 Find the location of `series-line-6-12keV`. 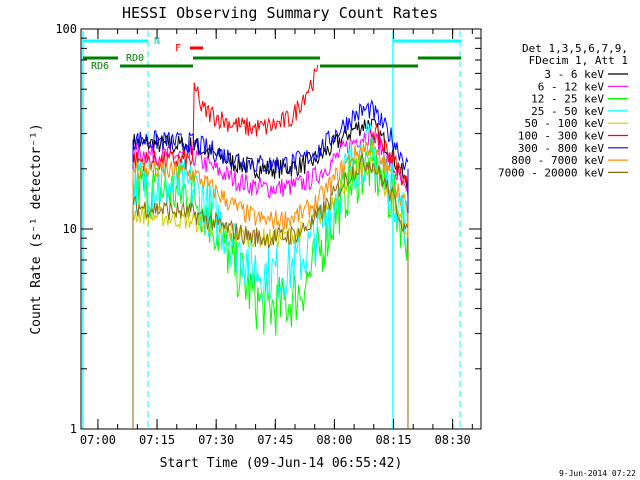

series-line-6-12keV is located at coordinates (270, 162).